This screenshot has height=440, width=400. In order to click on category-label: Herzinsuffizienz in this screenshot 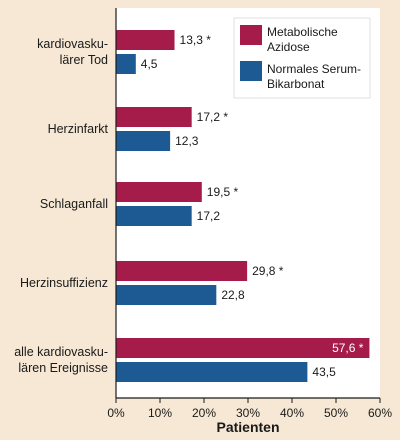, I will do `click(64, 283)`.